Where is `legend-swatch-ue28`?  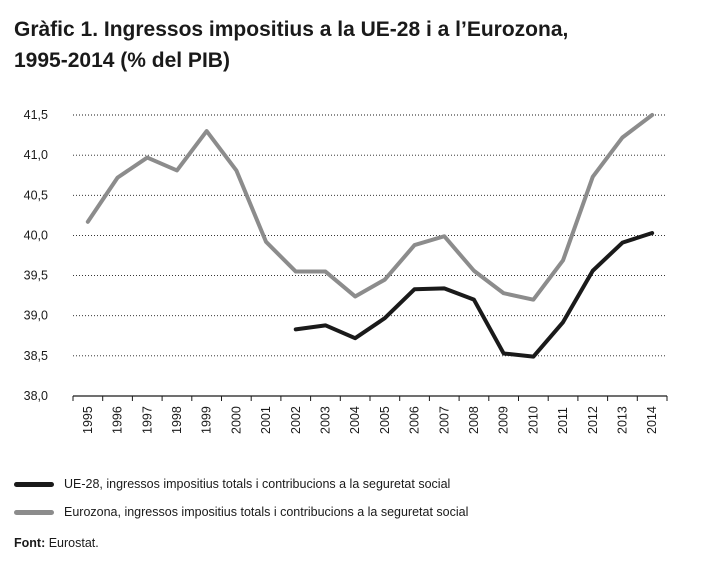 legend-swatch-ue28 is located at coordinates (34, 484).